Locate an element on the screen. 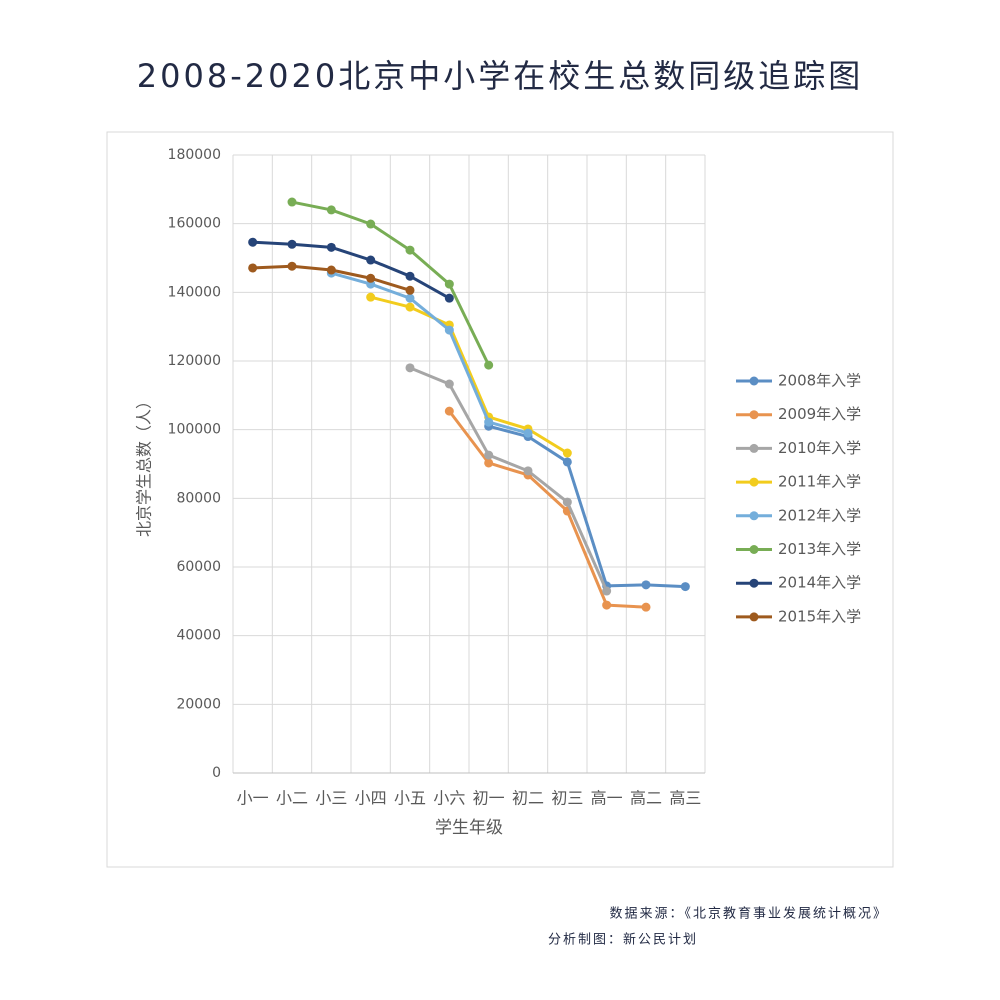  y-tick-label: 100000 is located at coordinates (194, 430).